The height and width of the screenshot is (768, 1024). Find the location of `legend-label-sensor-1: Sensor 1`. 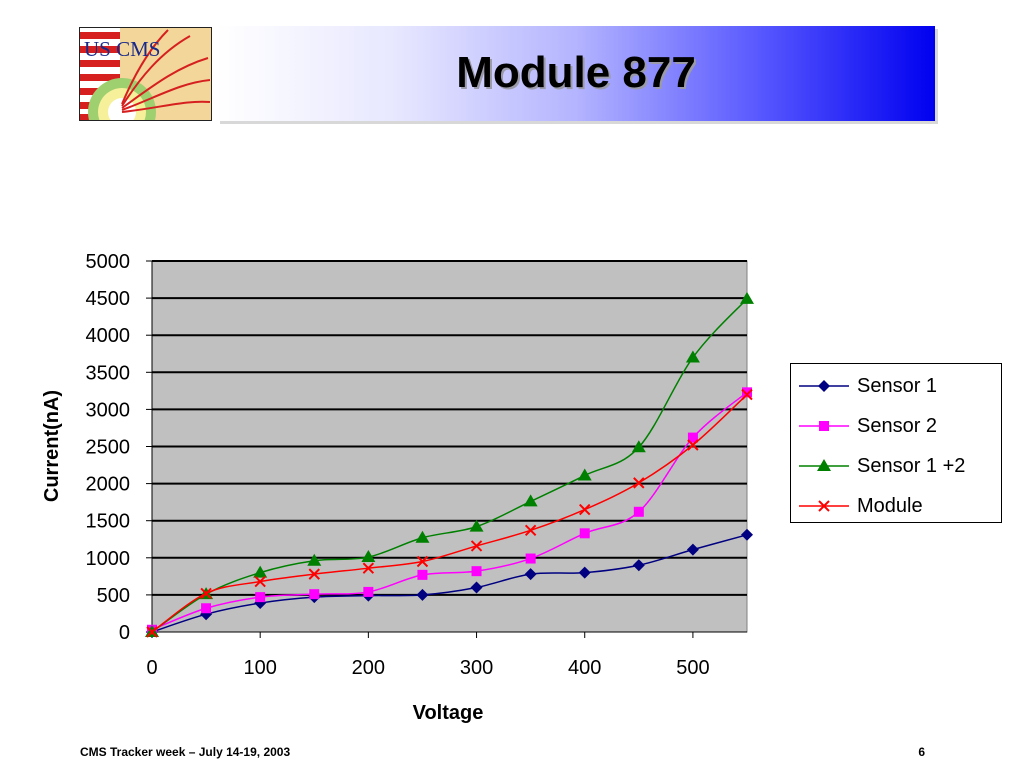

legend-label-sensor-1: Sensor 1 is located at coordinates (897, 386).